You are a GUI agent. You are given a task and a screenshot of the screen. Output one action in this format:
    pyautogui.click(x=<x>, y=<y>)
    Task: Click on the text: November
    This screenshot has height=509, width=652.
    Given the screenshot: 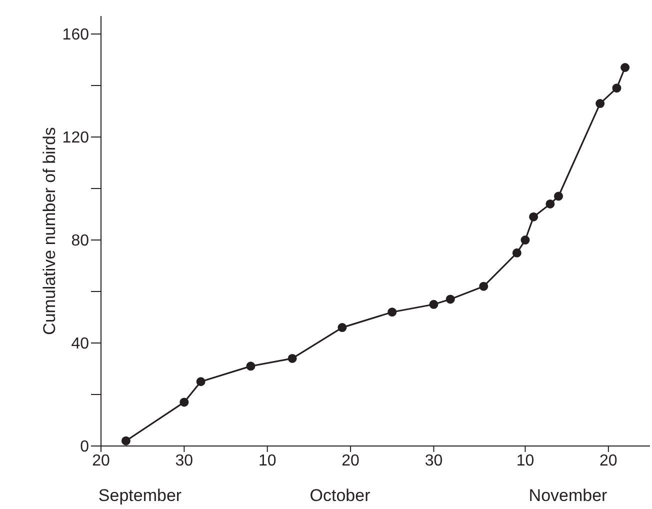 What is the action you would take?
    pyautogui.click(x=568, y=496)
    